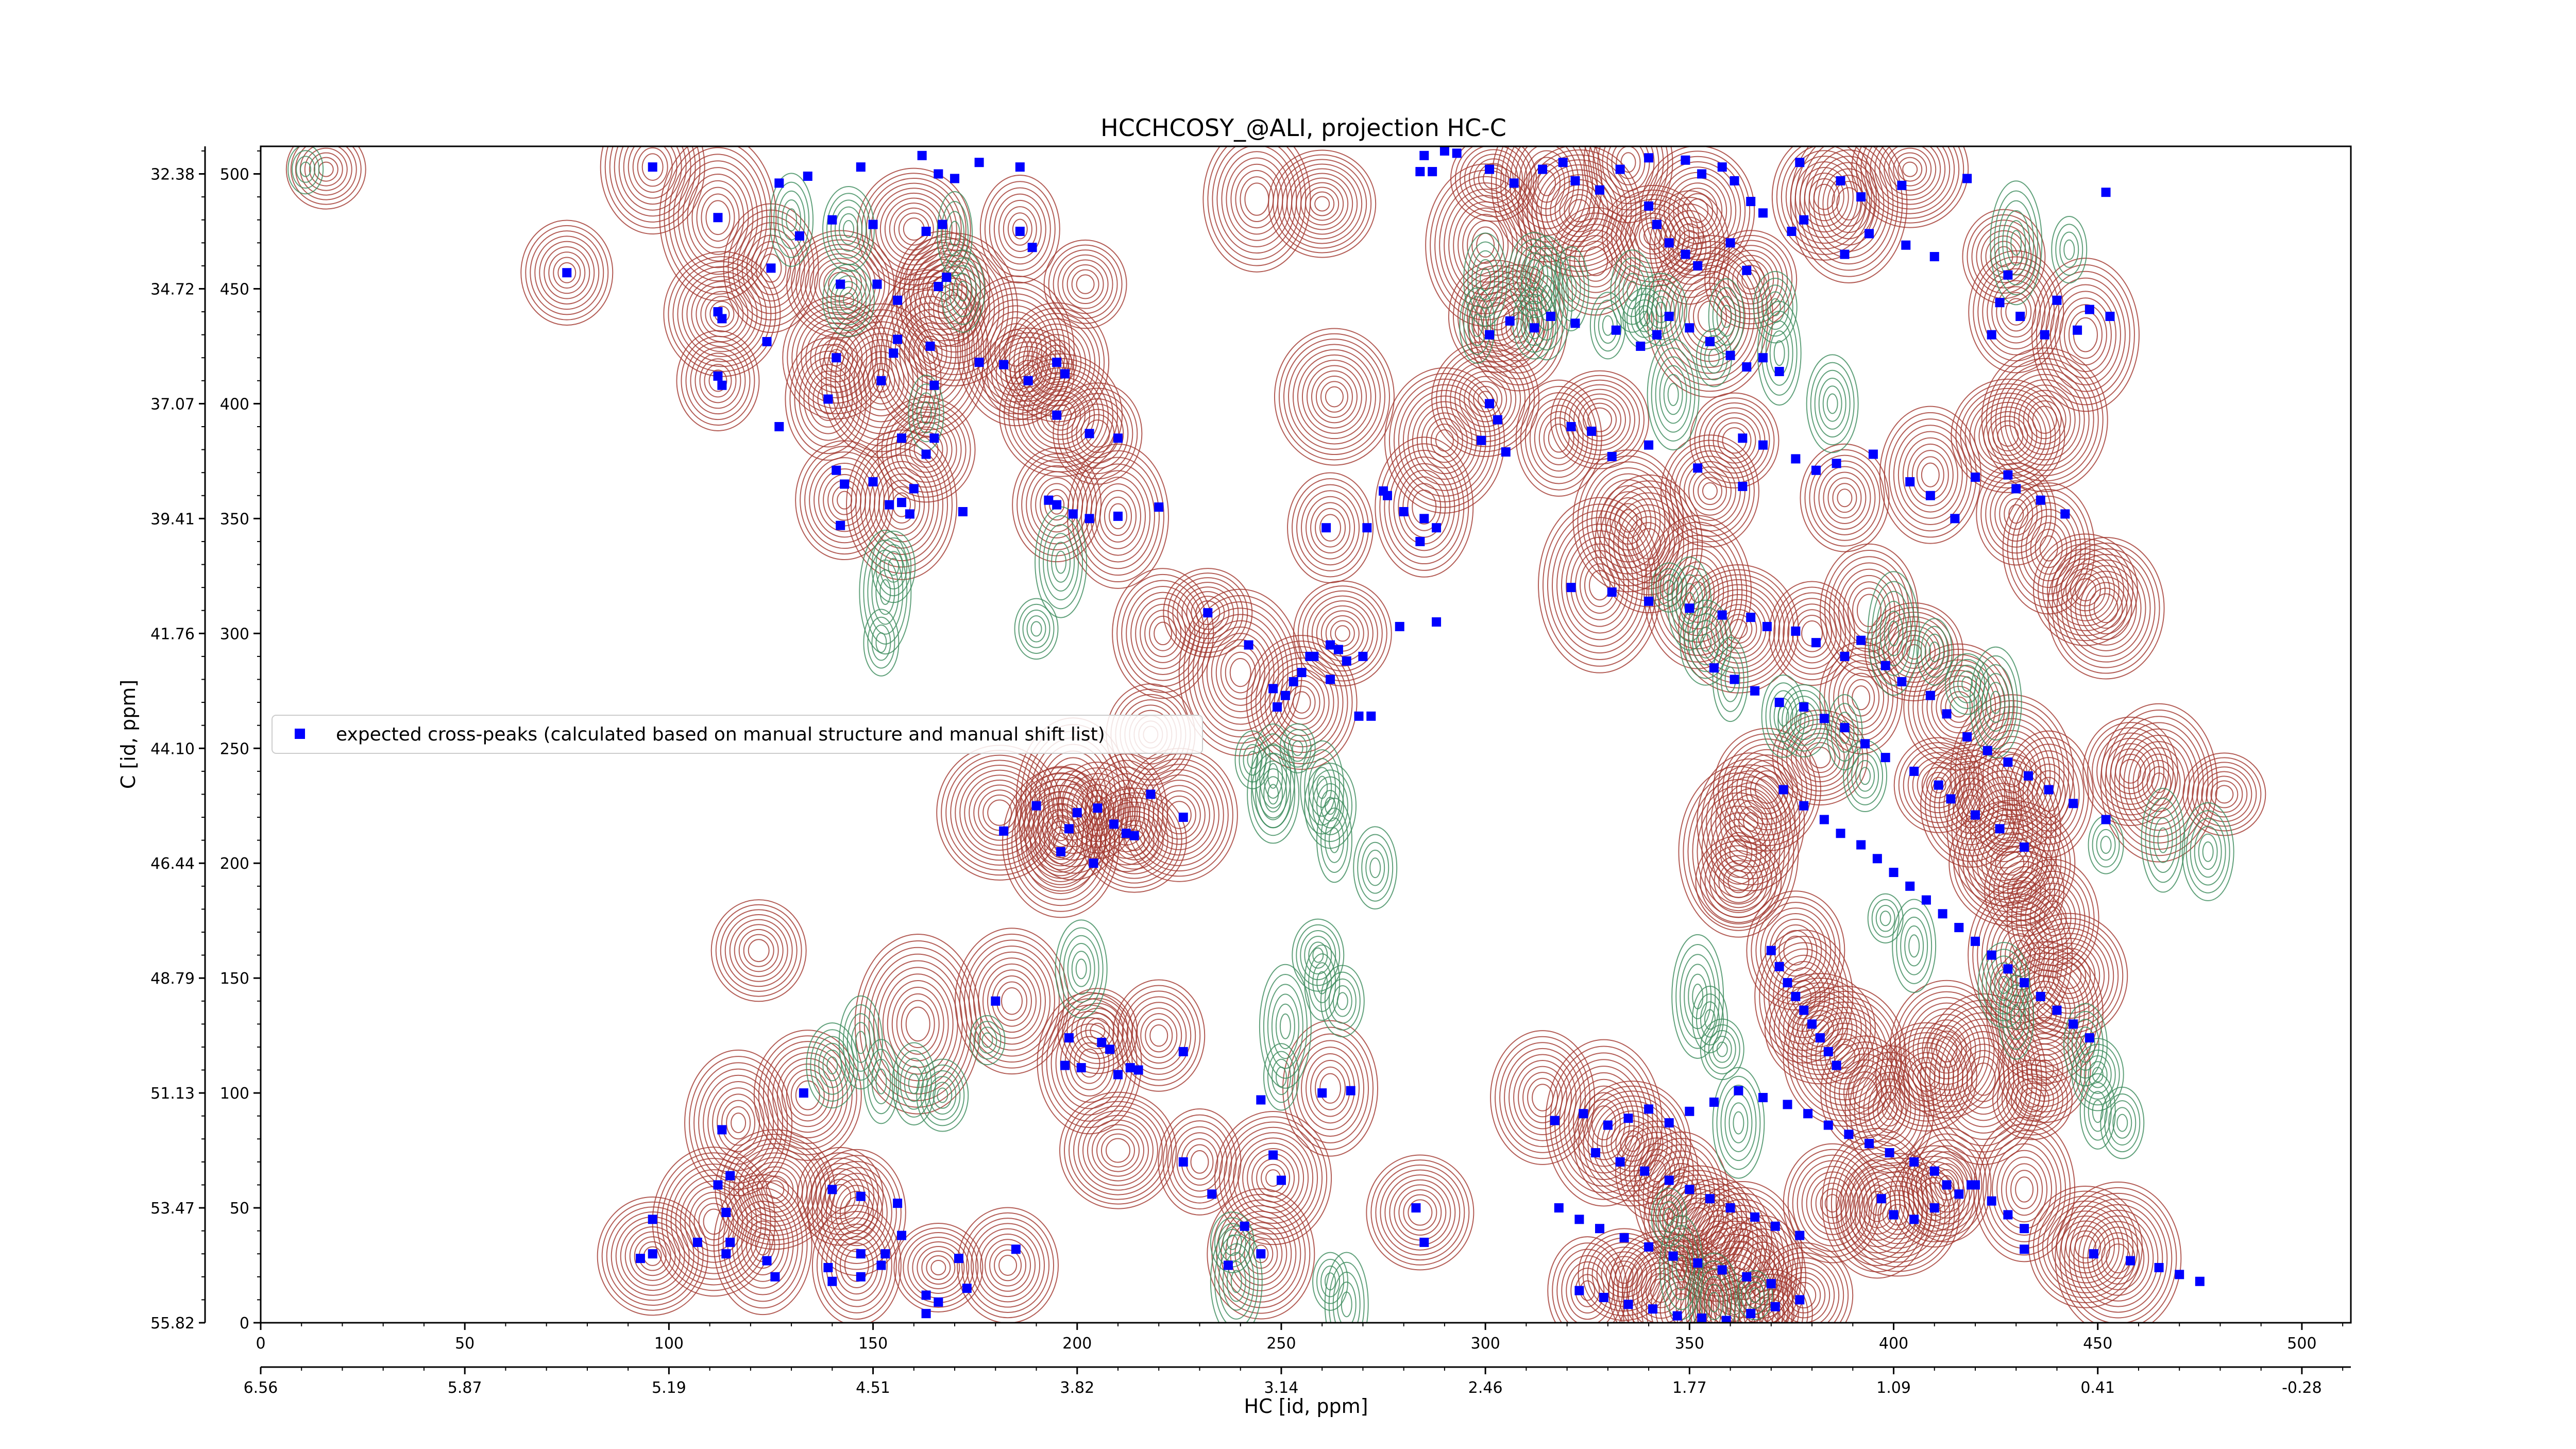 Image resolution: width=2576 pixels, height=1449 pixels. What do you see at coordinates (2301, 1344) in the screenshot?
I see `x-tick-label: 500` at bounding box center [2301, 1344].